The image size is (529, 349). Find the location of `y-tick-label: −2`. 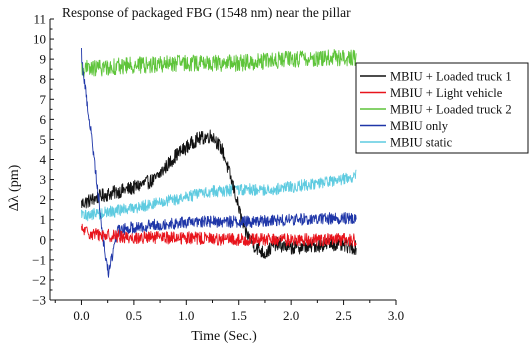

y-tick-label: −2 is located at coordinates (39, 279).